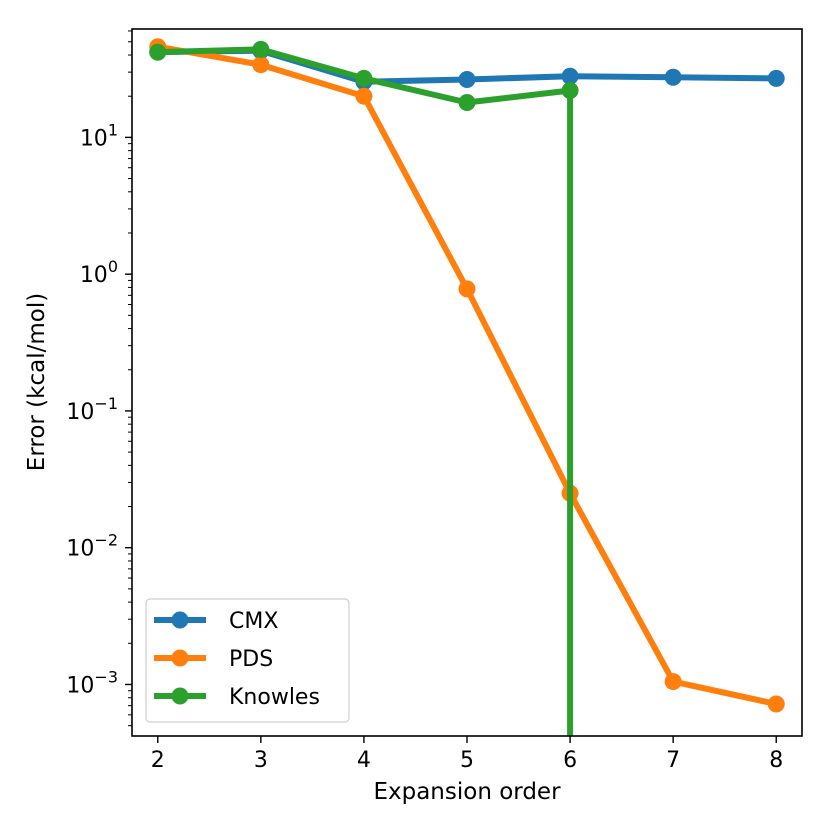 The image size is (830, 830). I want to click on x-tick-label: 5, so click(467, 760).